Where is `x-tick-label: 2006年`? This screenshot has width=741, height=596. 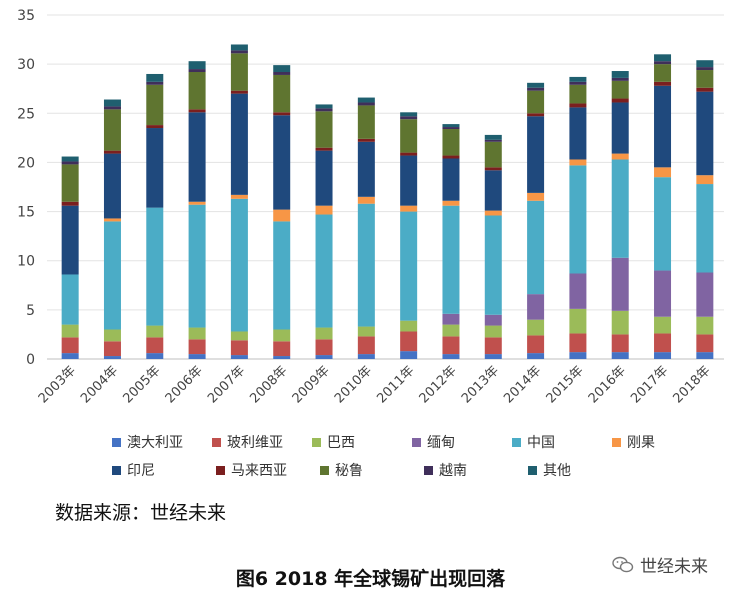
x-tick-label: 2006年 is located at coordinates (184, 384).